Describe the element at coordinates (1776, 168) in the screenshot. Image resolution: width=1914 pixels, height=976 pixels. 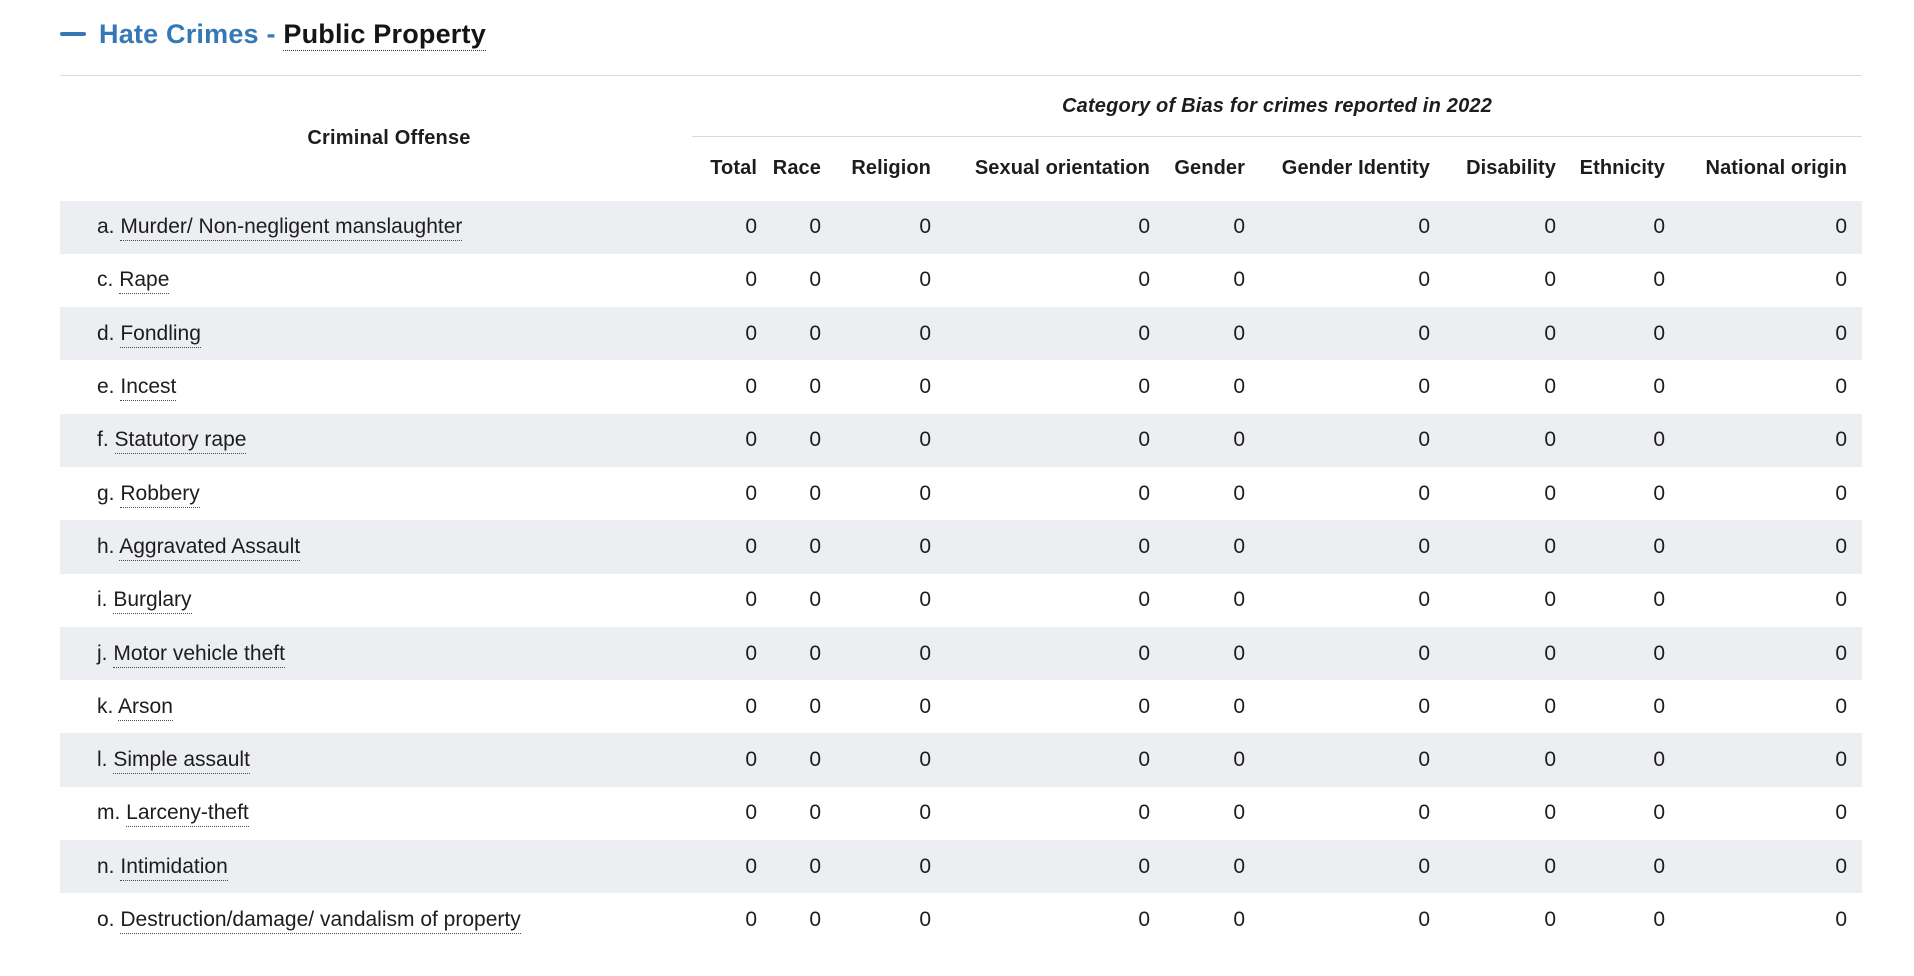
I see `column-header: National origin` at that location.